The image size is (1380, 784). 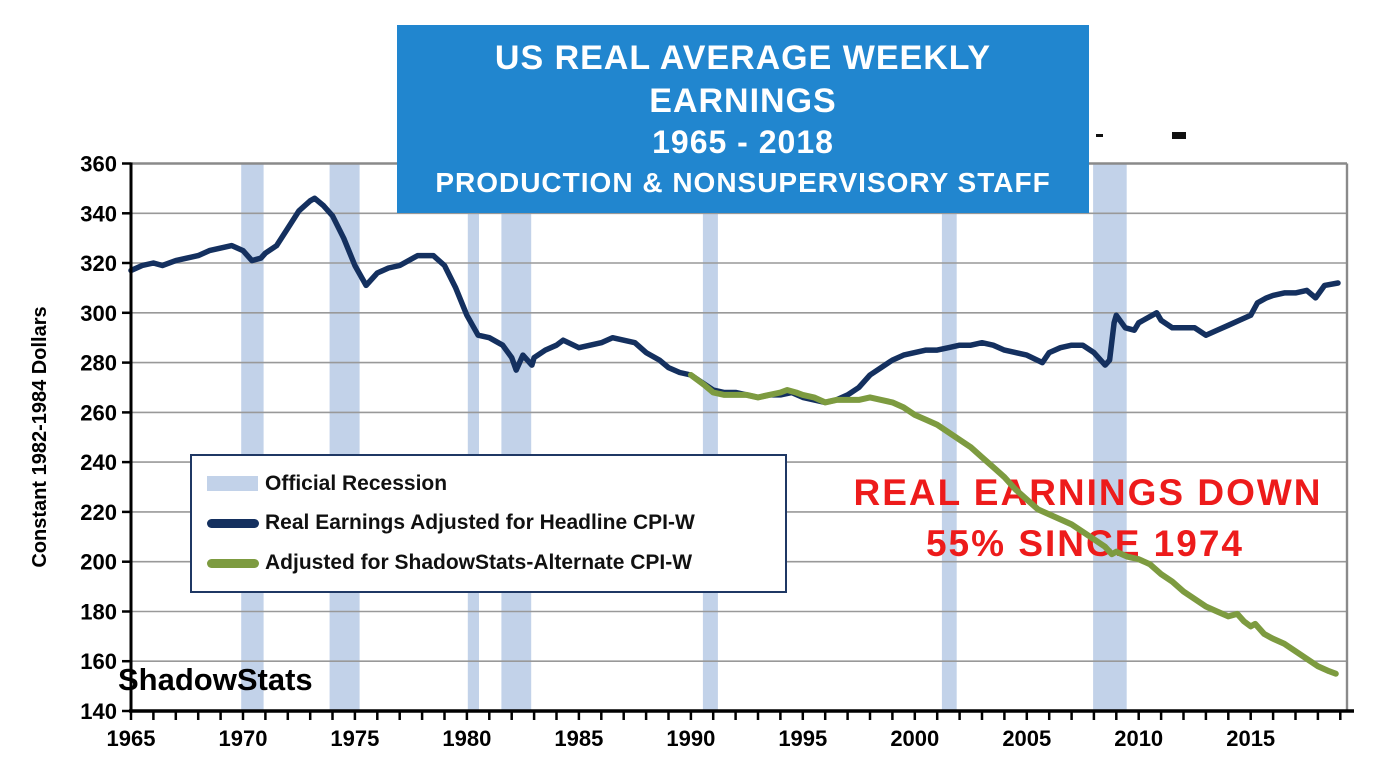 I want to click on x-tick-label: 1965, so click(x=131, y=738).